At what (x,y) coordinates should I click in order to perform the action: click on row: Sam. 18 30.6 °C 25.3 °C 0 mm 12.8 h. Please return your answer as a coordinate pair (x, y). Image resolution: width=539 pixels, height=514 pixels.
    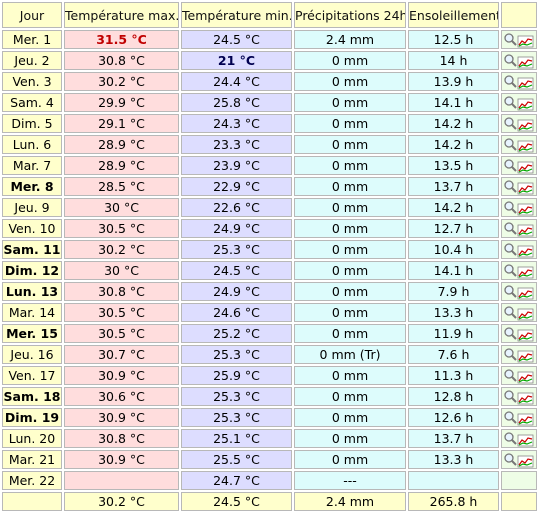
    Looking at the image, I should click on (269, 396).